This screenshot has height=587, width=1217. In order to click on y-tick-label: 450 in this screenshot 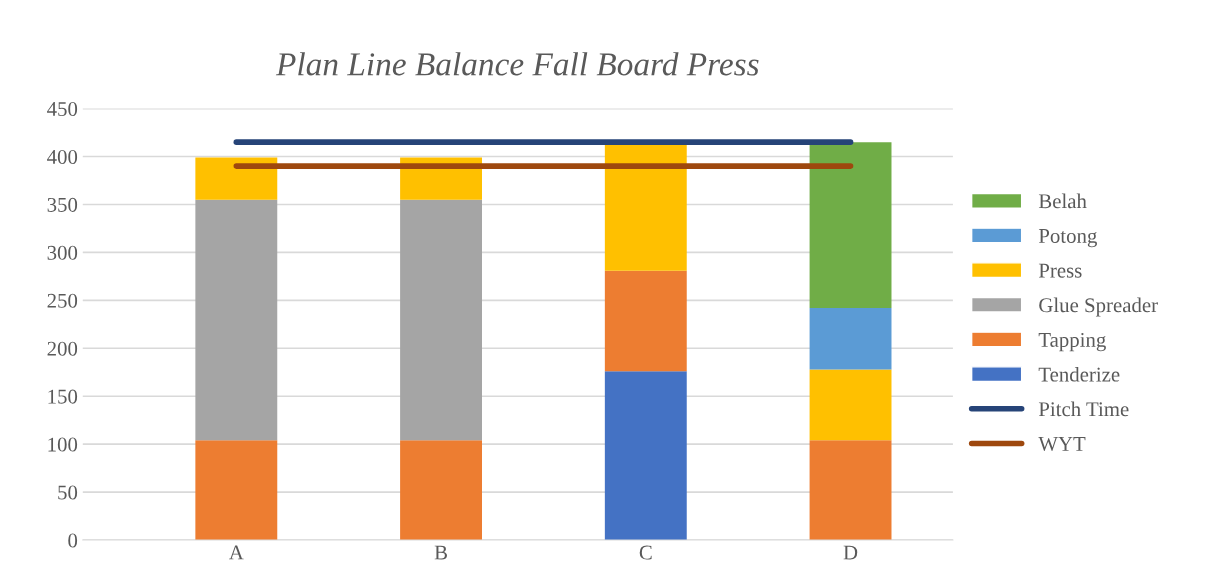, I will do `click(62, 109)`.